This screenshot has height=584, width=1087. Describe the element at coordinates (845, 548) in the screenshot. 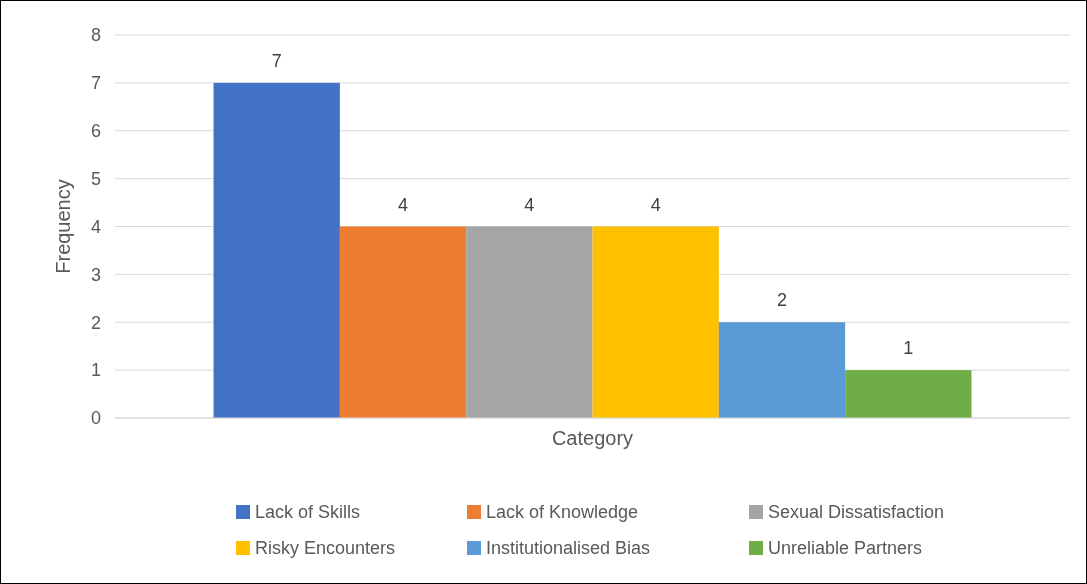

I see `legend-label: Unreliable Partners` at that location.